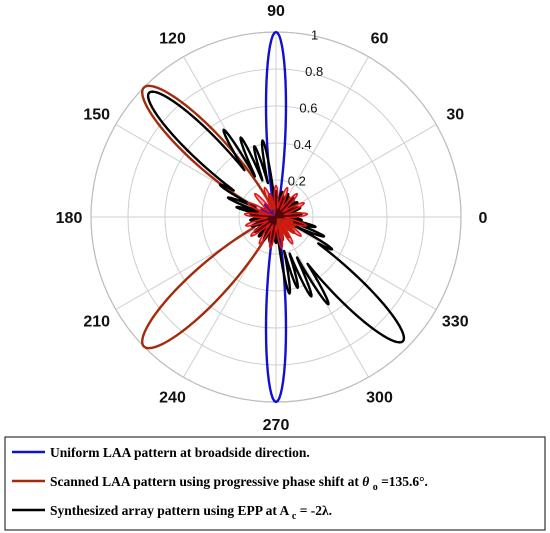 The height and width of the screenshot is (533, 550). Describe the element at coordinates (455, 115) in the screenshot. I see `angle-tick-label: 30` at that location.